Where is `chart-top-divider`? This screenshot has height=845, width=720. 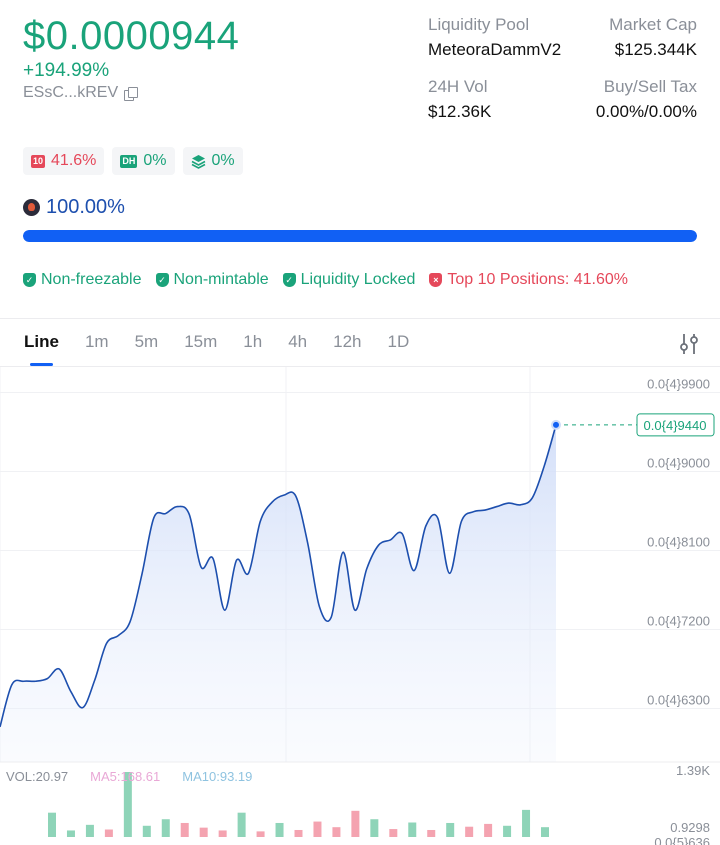
chart-top-divider is located at coordinates (360, 366).